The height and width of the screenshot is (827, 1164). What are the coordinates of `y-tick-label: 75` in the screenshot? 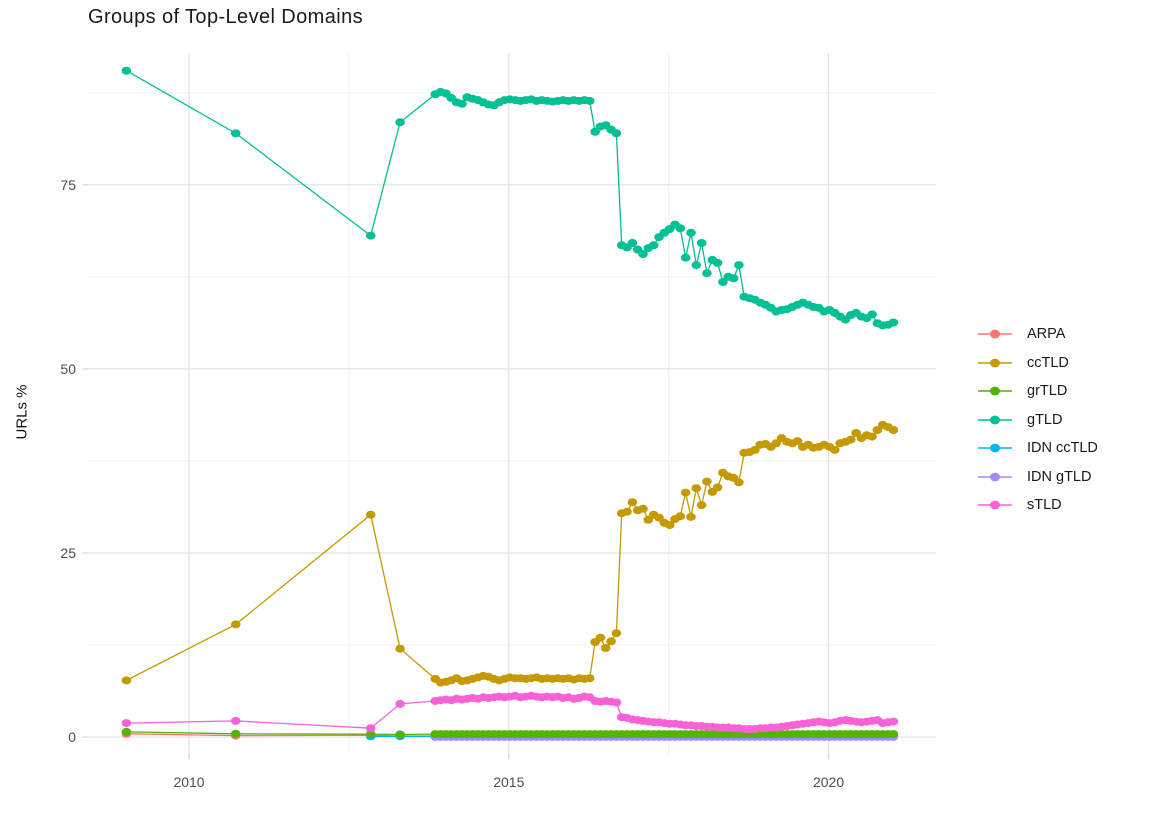 It's located at (68, 185).